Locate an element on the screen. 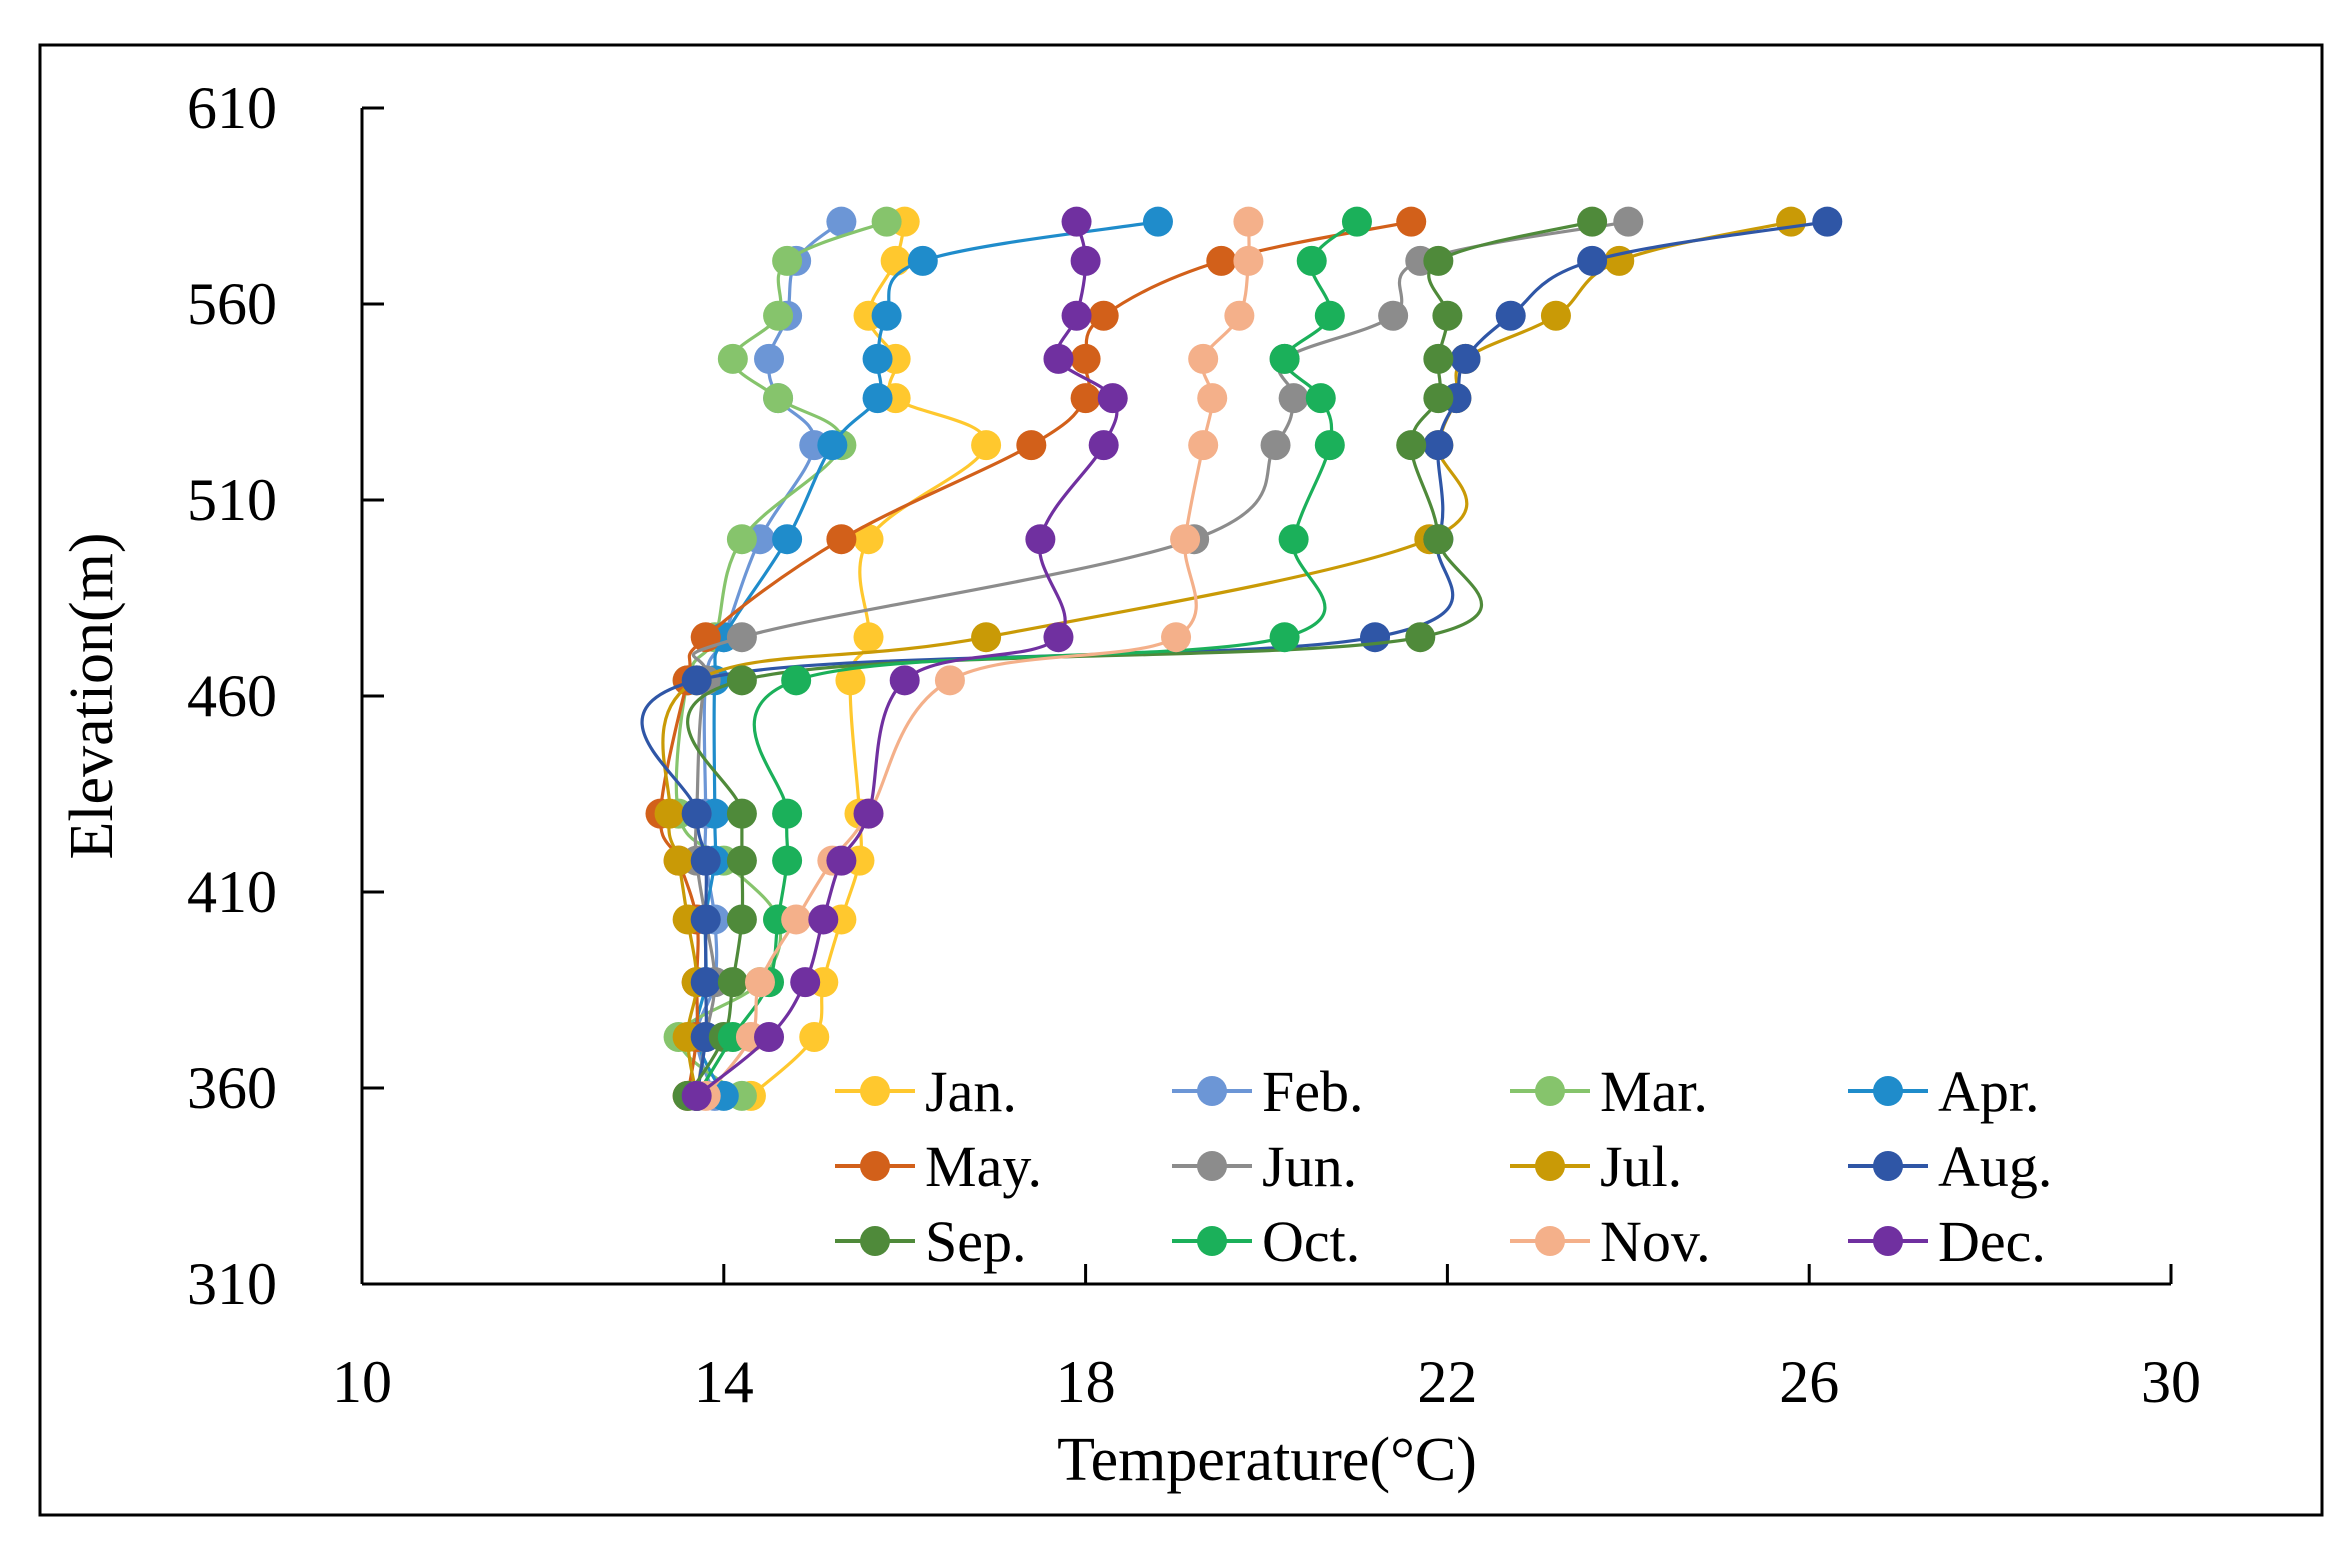 Image resolution: width=2326 pixels, height=1545 pixels. y-tick-label: 360 is located at coordinates (232, 1088).